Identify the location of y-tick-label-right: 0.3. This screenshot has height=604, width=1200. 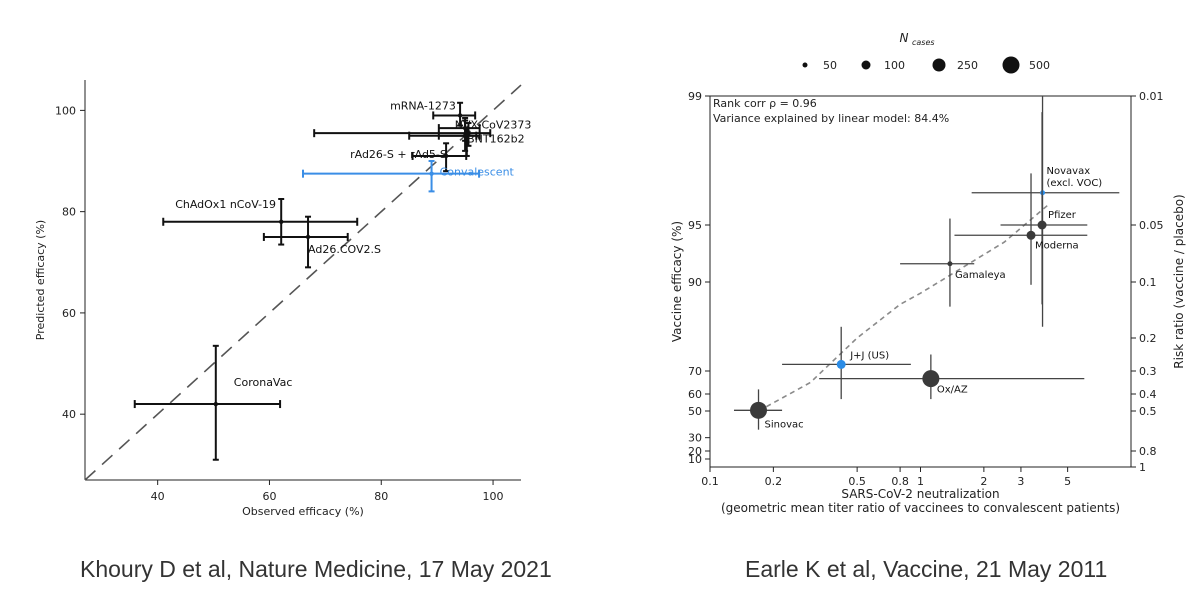
(1148, 371).